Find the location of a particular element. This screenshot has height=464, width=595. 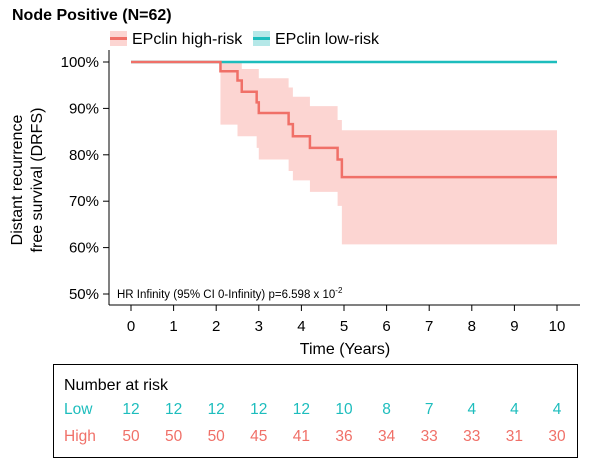

risk-count-low-4: 12 is located at coordinates (301, 409).